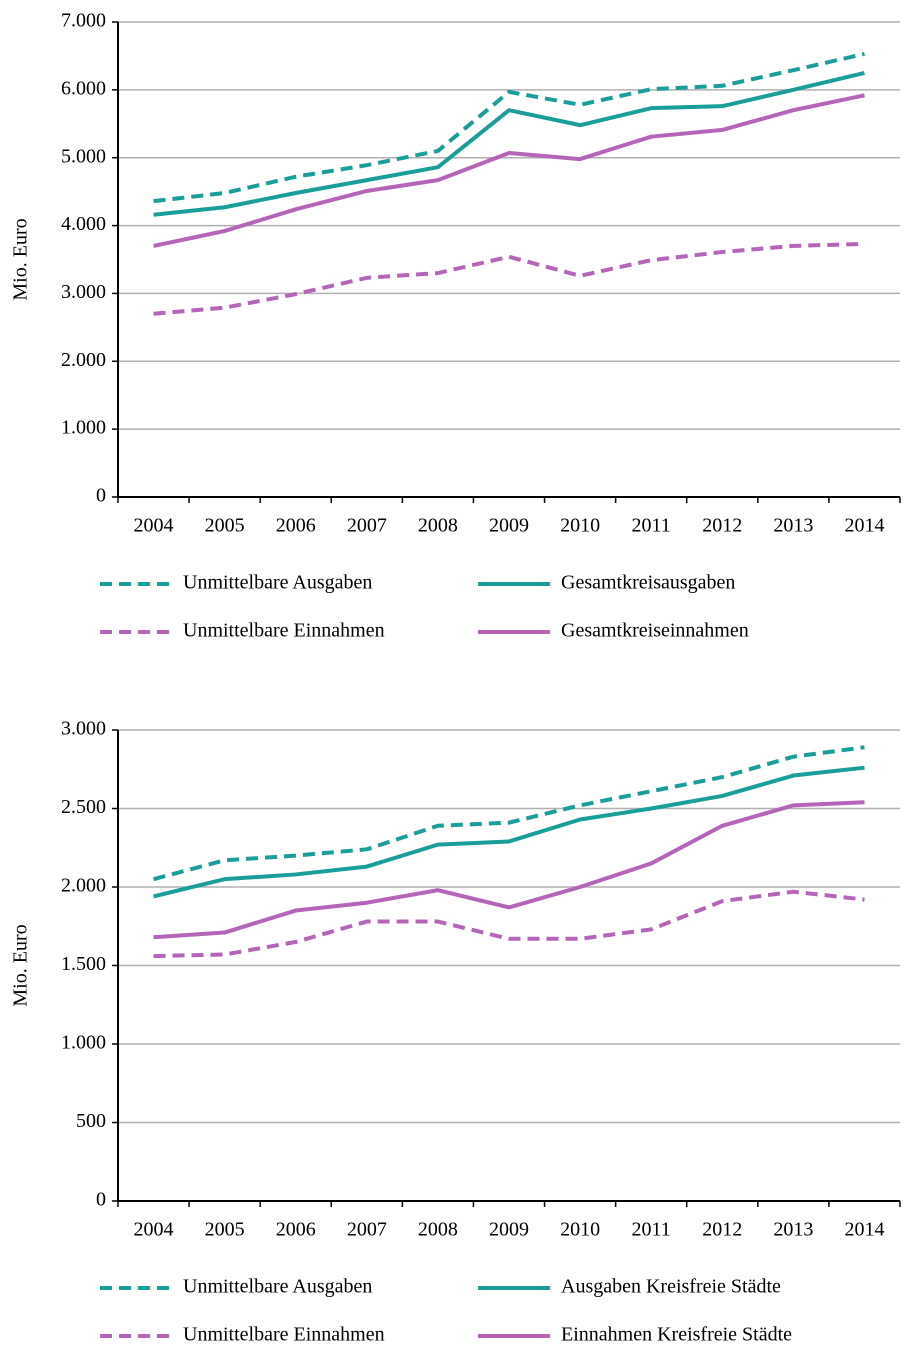 Image resolution: width=906 pixels, height=1347 pixels. What do you see at coordinates (83, 21) in the screenshot?
I see `y-tick-label: 7.000` at bounding box center [83, 21].